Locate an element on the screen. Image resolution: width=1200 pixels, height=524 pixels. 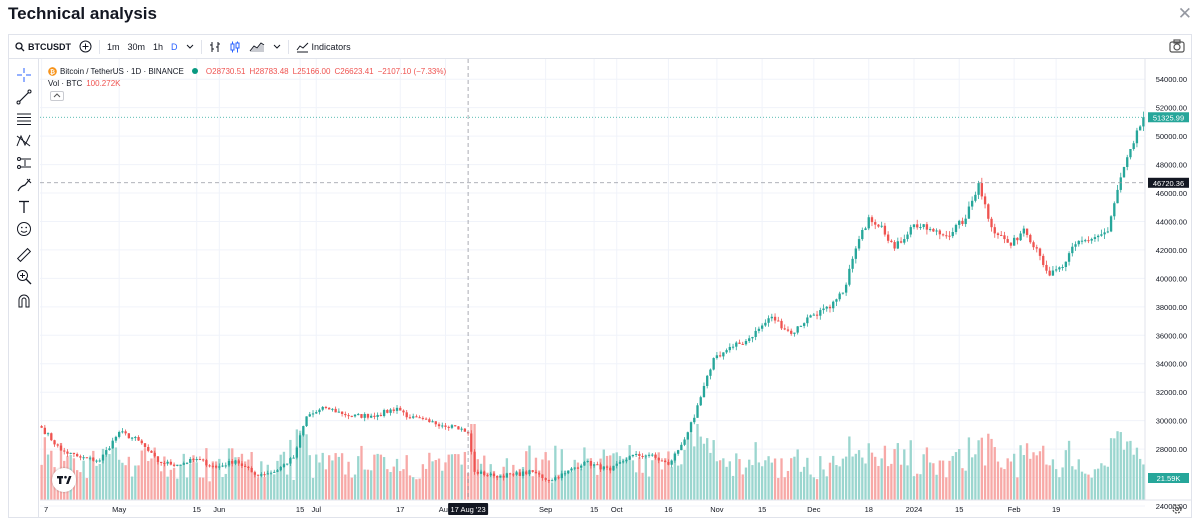
price-axis-tick: 52000.00 is located at coordinates (1171, 108).